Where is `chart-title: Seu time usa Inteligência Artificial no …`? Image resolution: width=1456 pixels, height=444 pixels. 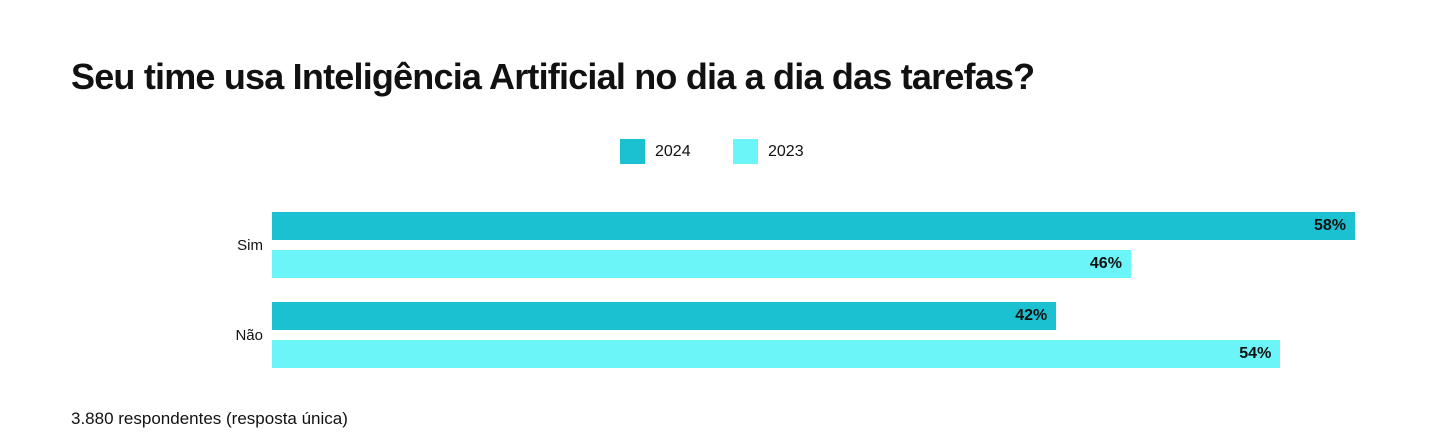 chart-title: Seu time usa Inteligência Artificial no … is located at coordinates (553, 76).